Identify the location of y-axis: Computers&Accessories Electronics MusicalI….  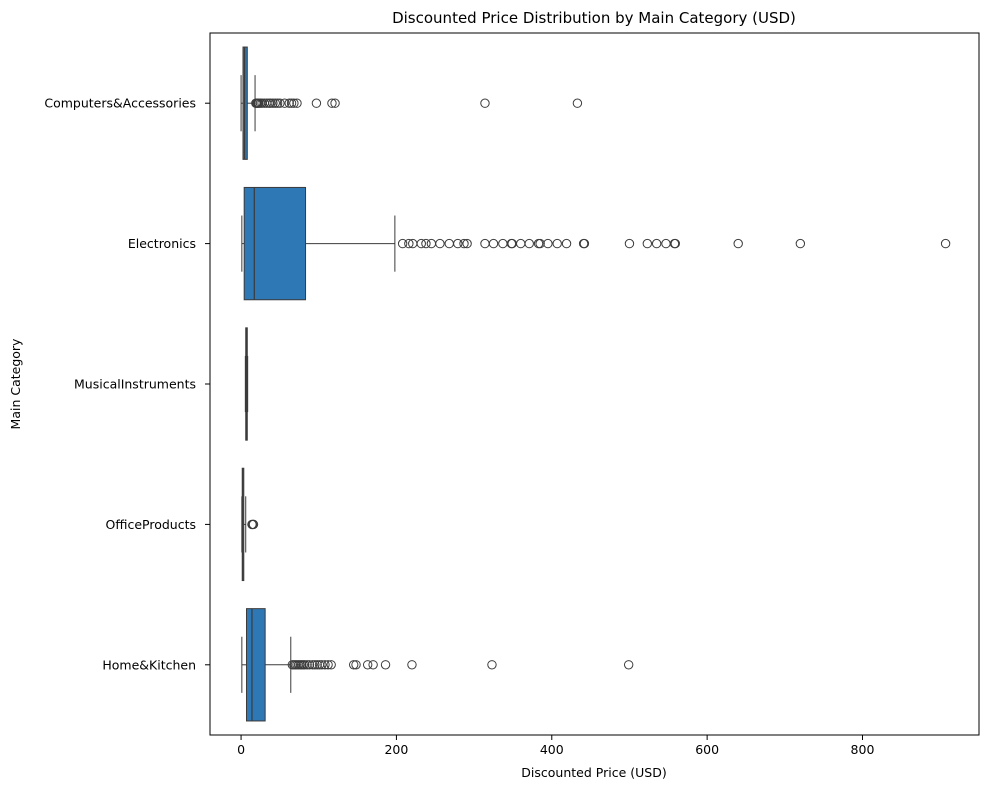
(127, 384).